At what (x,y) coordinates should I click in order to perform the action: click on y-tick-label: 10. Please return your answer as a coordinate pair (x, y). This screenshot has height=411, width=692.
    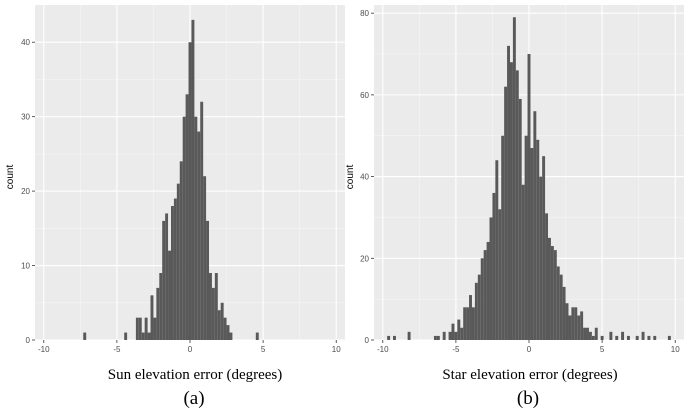
    Looking at the image, I should click on (25, 266).